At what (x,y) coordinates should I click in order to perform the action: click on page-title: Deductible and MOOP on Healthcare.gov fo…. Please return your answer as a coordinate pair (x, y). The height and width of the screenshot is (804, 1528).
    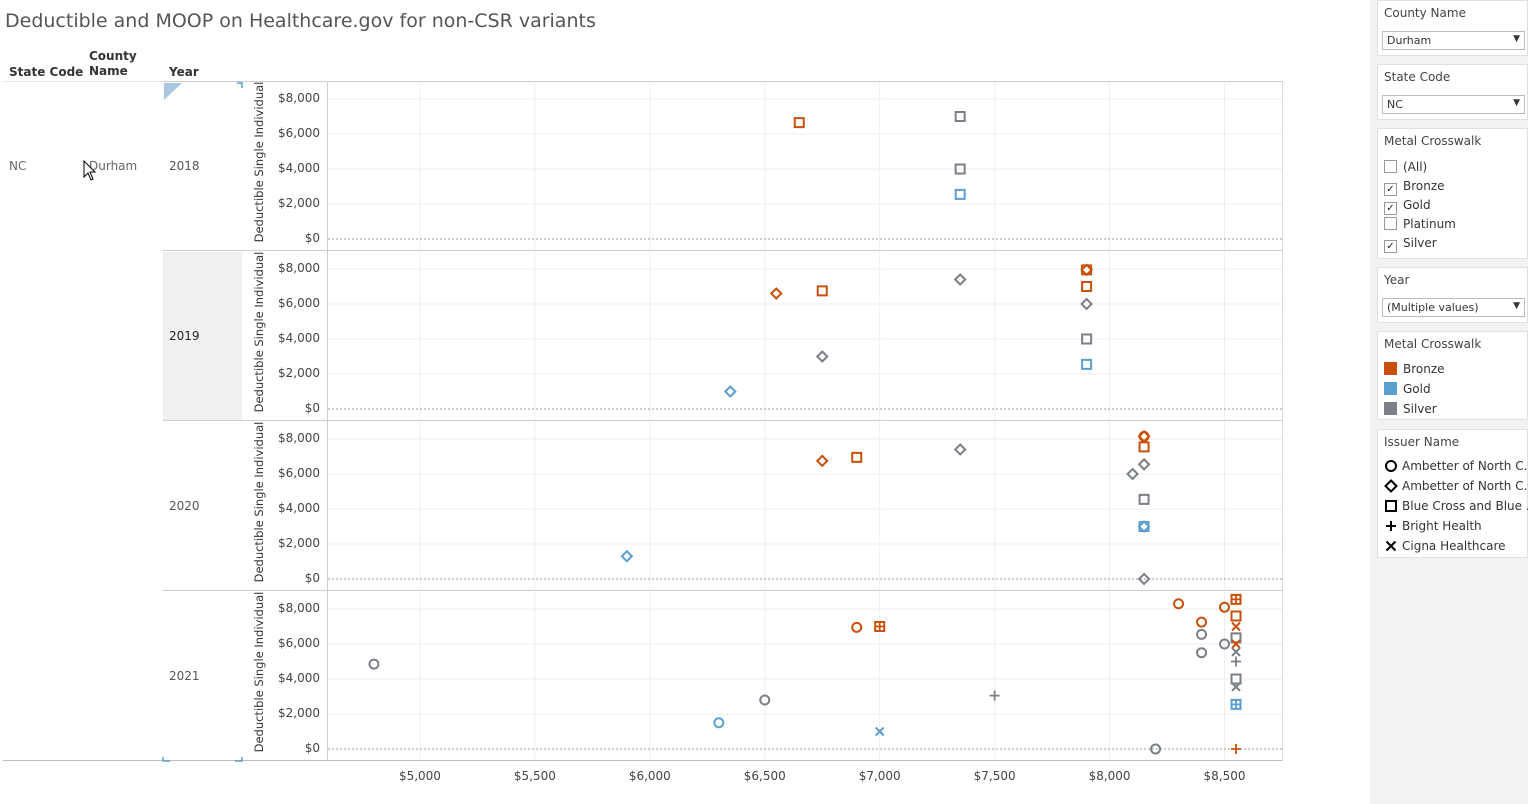
    Looking at the image, I should click on (300, 21).